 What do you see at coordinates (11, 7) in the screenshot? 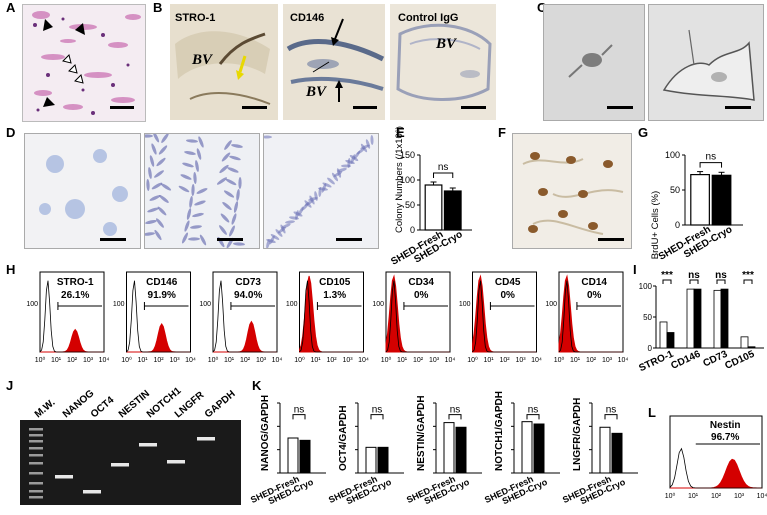
I see `panel-letter-a: A` at bounding box center [11, 7].